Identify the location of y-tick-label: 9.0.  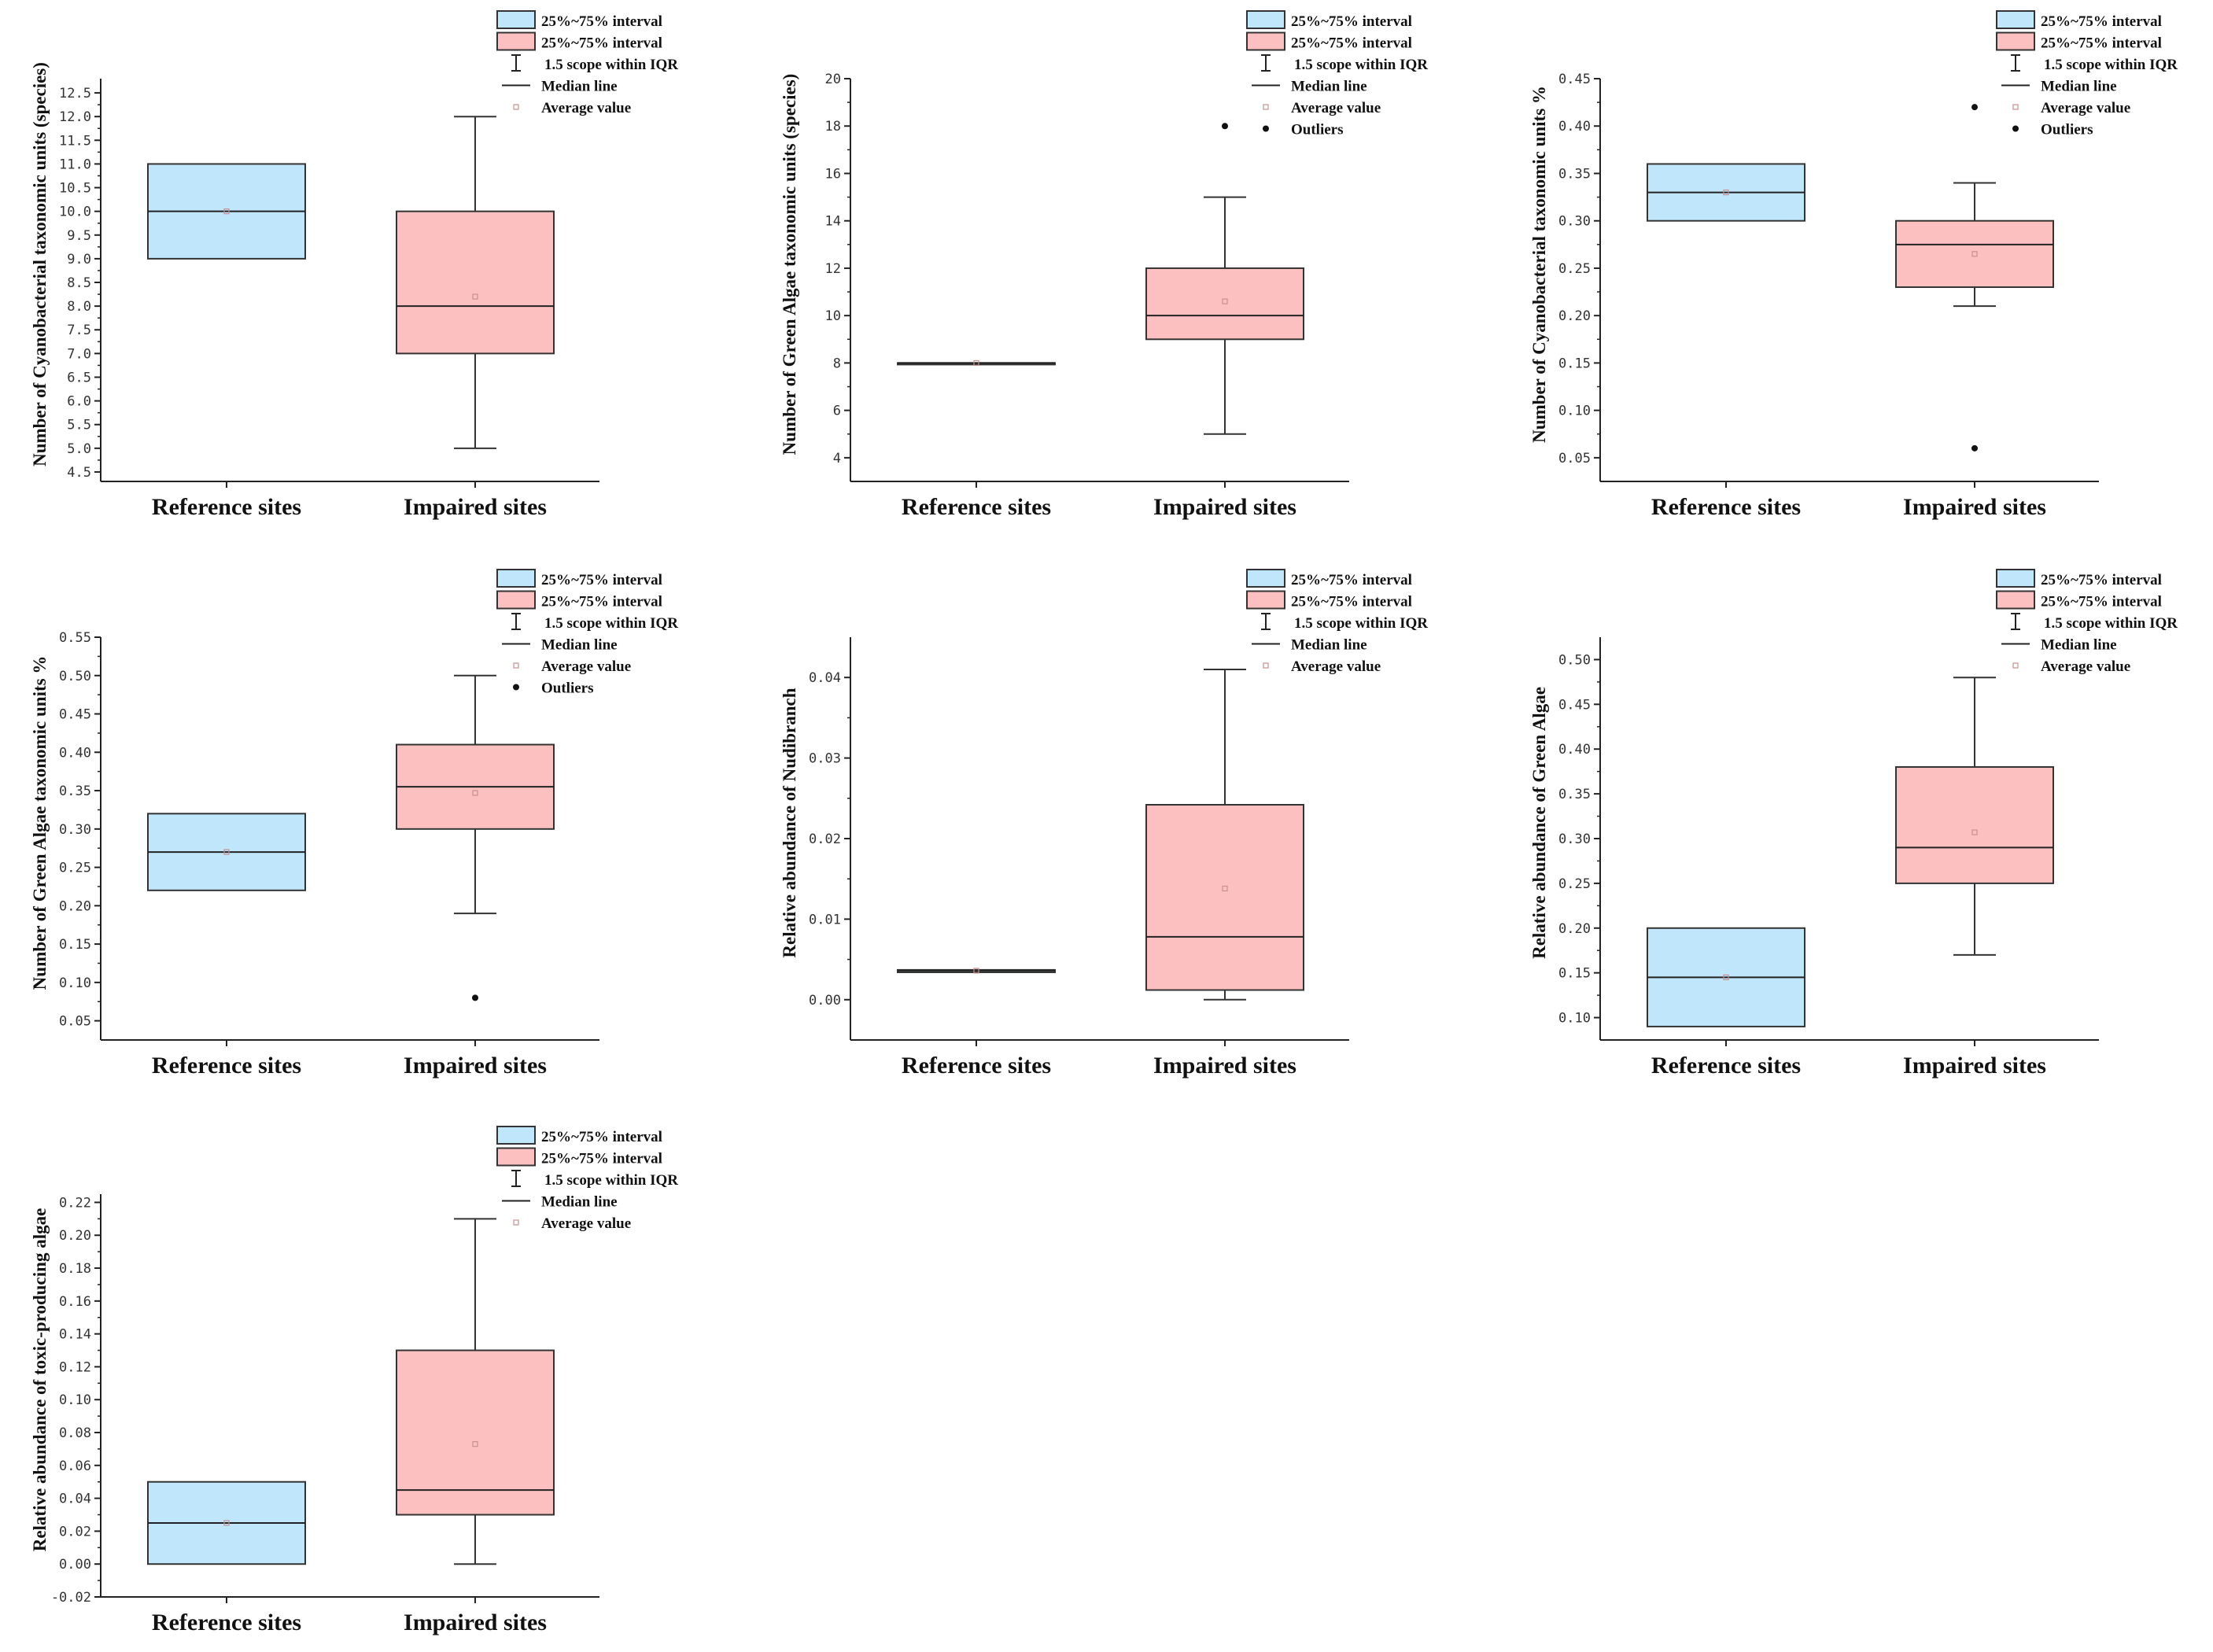
(79, 259).